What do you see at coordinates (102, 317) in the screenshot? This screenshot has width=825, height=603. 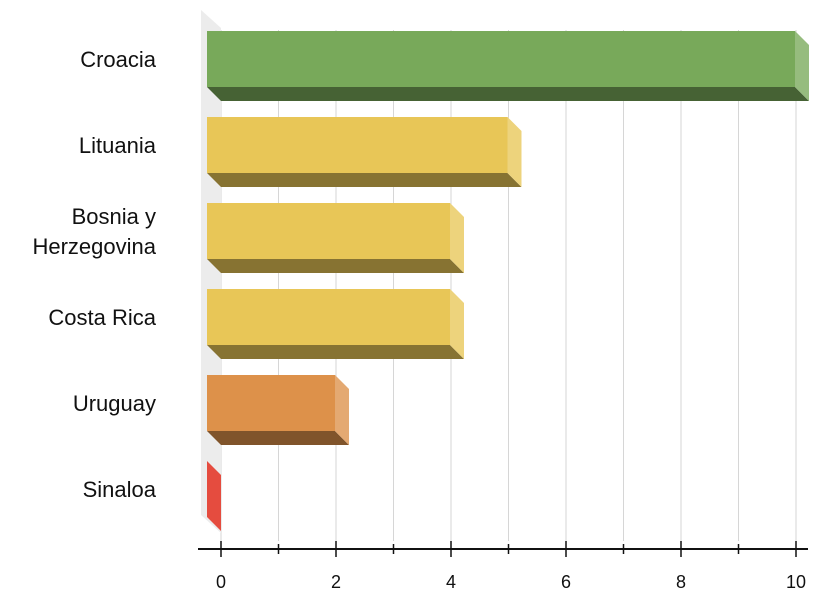 I see `category-label: Costa Rica` at bounding box center [102, 317].